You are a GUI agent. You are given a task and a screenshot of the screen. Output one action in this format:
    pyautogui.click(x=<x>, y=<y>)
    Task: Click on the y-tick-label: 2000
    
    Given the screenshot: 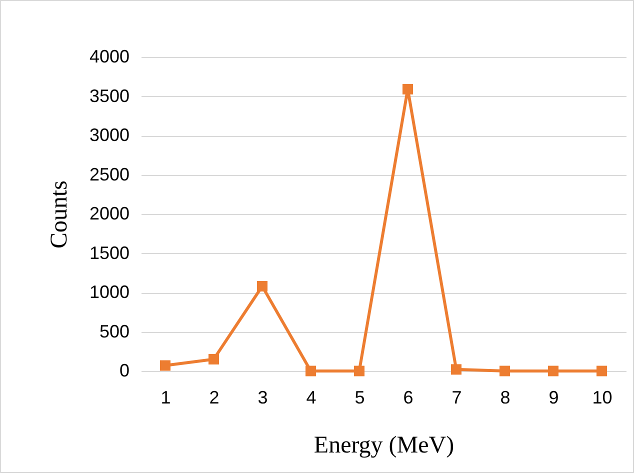 What is the action you would take?
    pyautogui.click(x=109, y=214)
    